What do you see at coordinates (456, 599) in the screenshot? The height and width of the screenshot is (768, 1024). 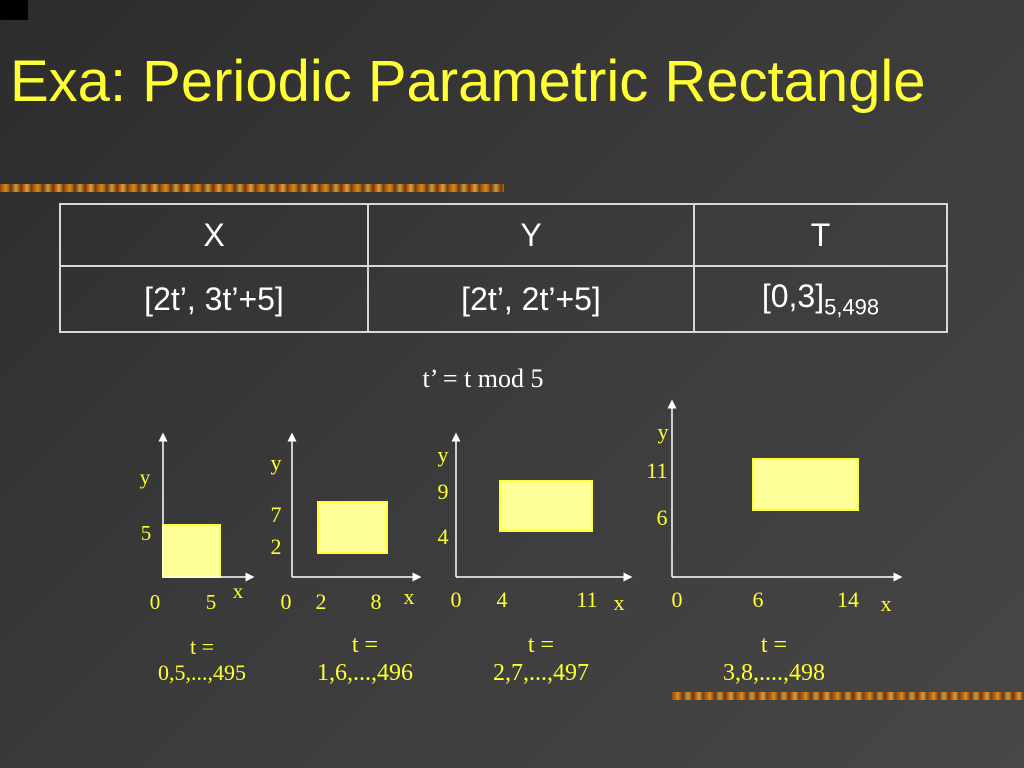 I see `plot-3-x-tick-label: 0` at bounding box center [456, 599].